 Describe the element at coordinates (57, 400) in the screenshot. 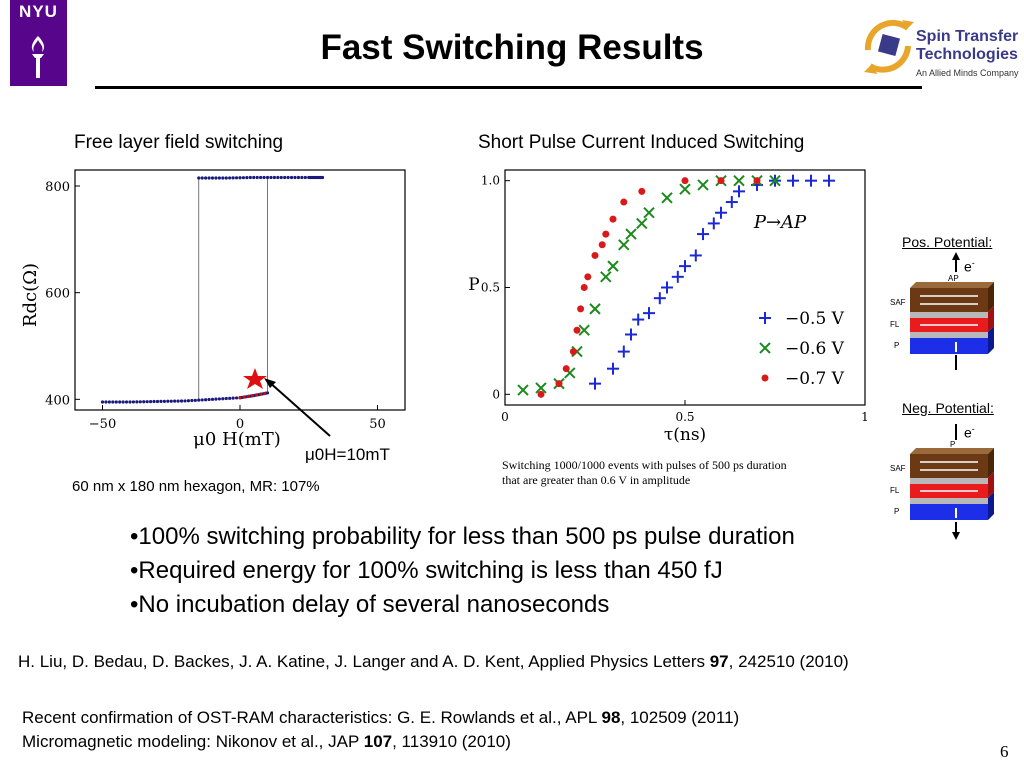

I see `hysteresis-y-tick-label: 400` at that location.